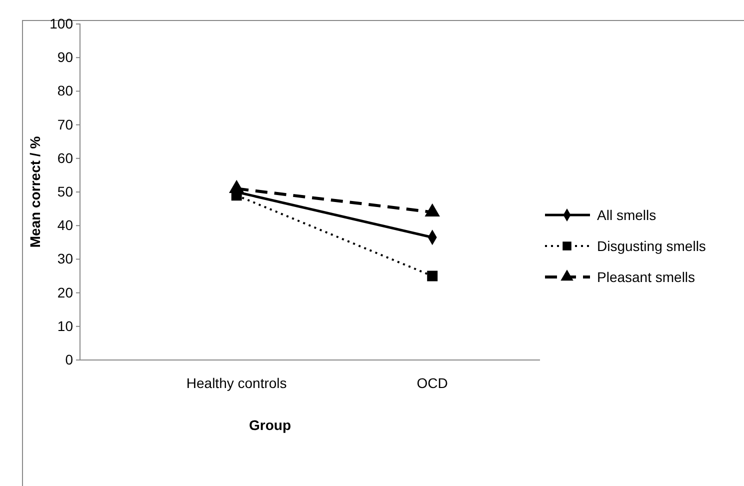 The width and height of the screenshot is (744, 486). I want to click on y-tick-label: 30, so click(65, 258).